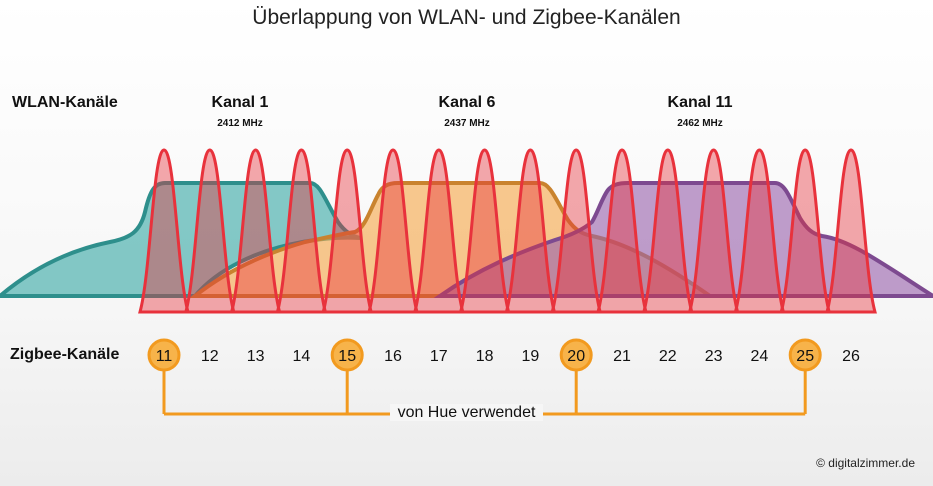  What do you see at coordinates (700, 102) in the screenshot?
I see `wlan-channel-11-name: Kanal 11` at bounding box center [700, 102].